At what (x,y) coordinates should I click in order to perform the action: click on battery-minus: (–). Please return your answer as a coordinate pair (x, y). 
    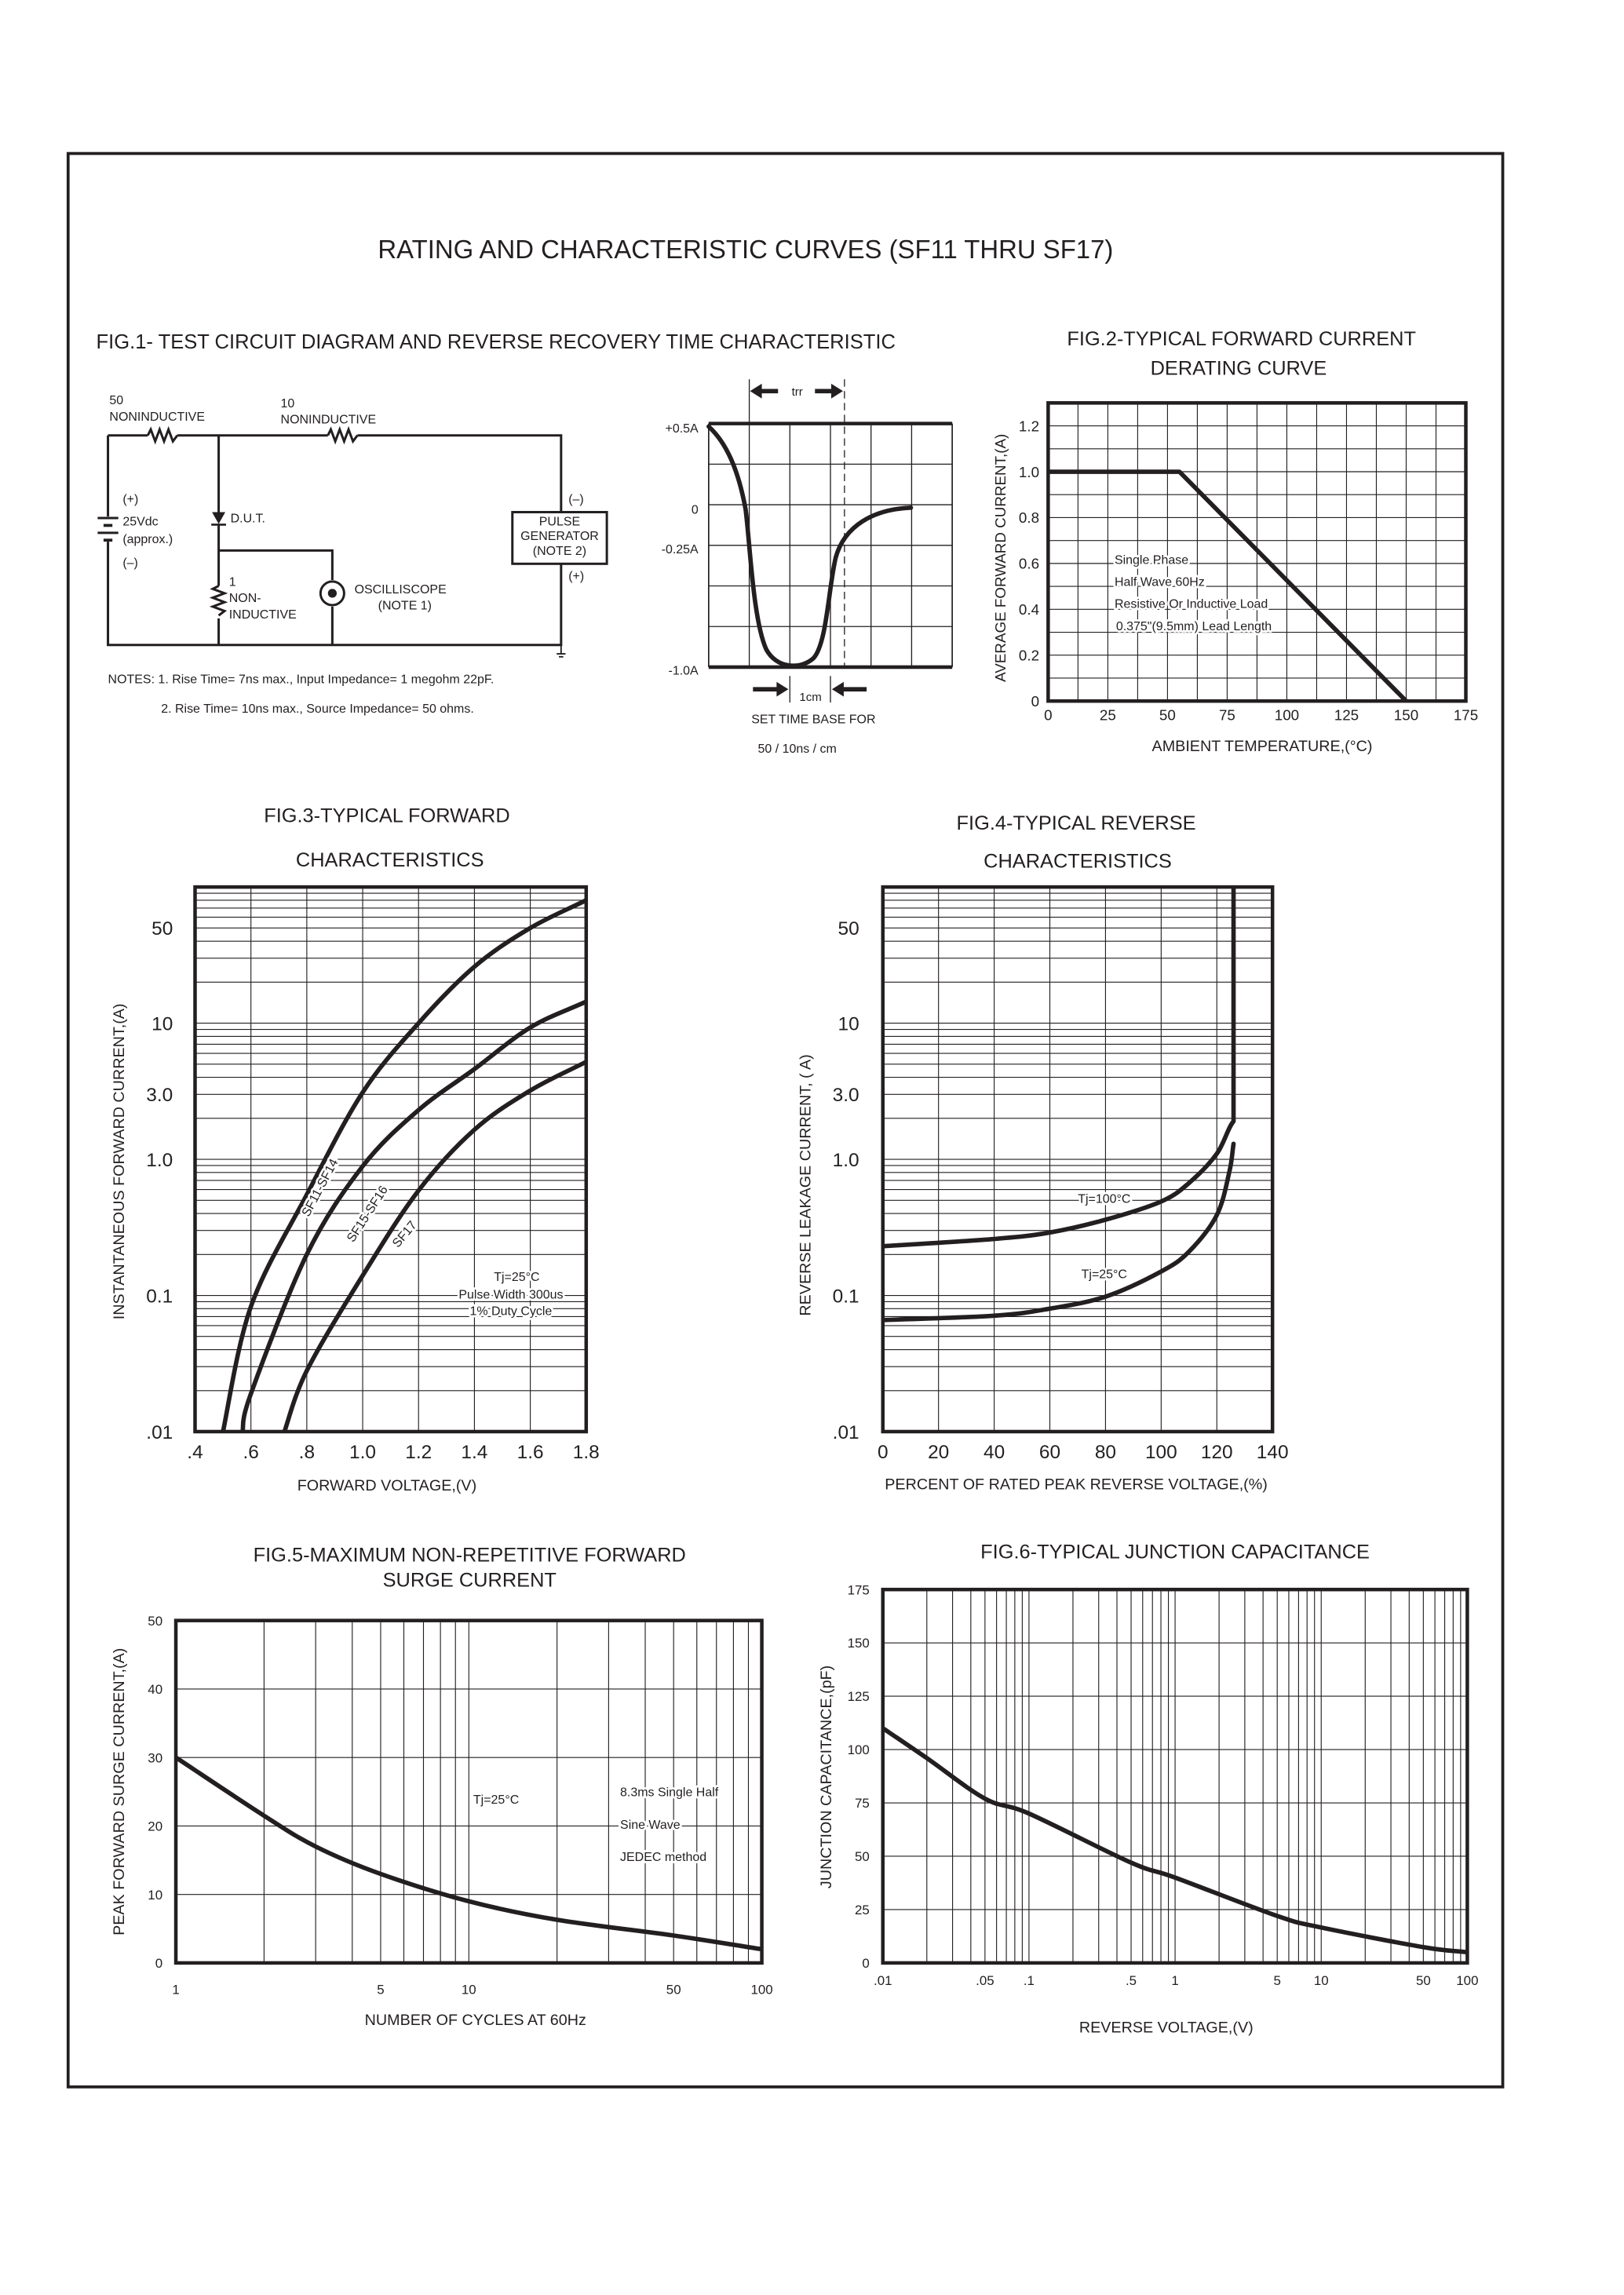
    Looking at the image, I should click on (130, 563).